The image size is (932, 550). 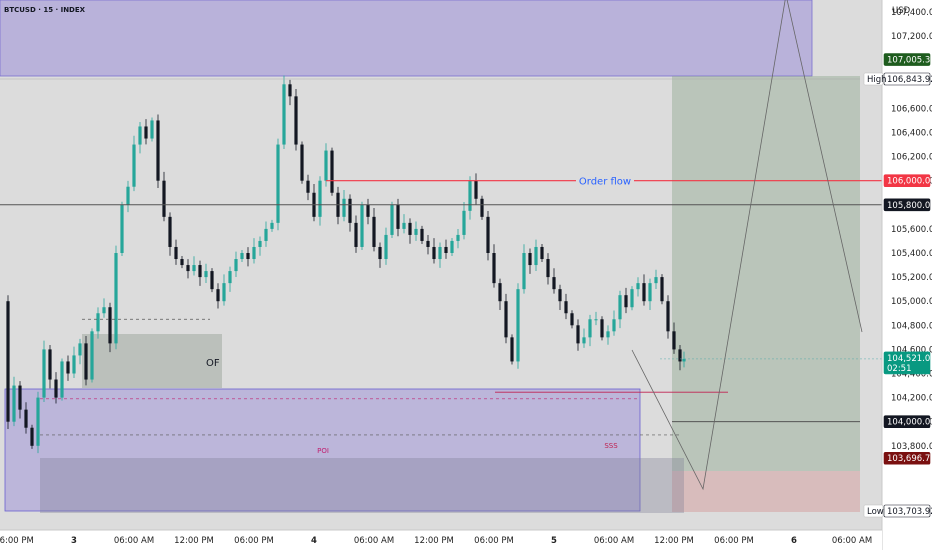 What do you see at coordinates (554, 541) in the screenshot?
I see `x-tick-label: 5` at bounding box center [554, 541].